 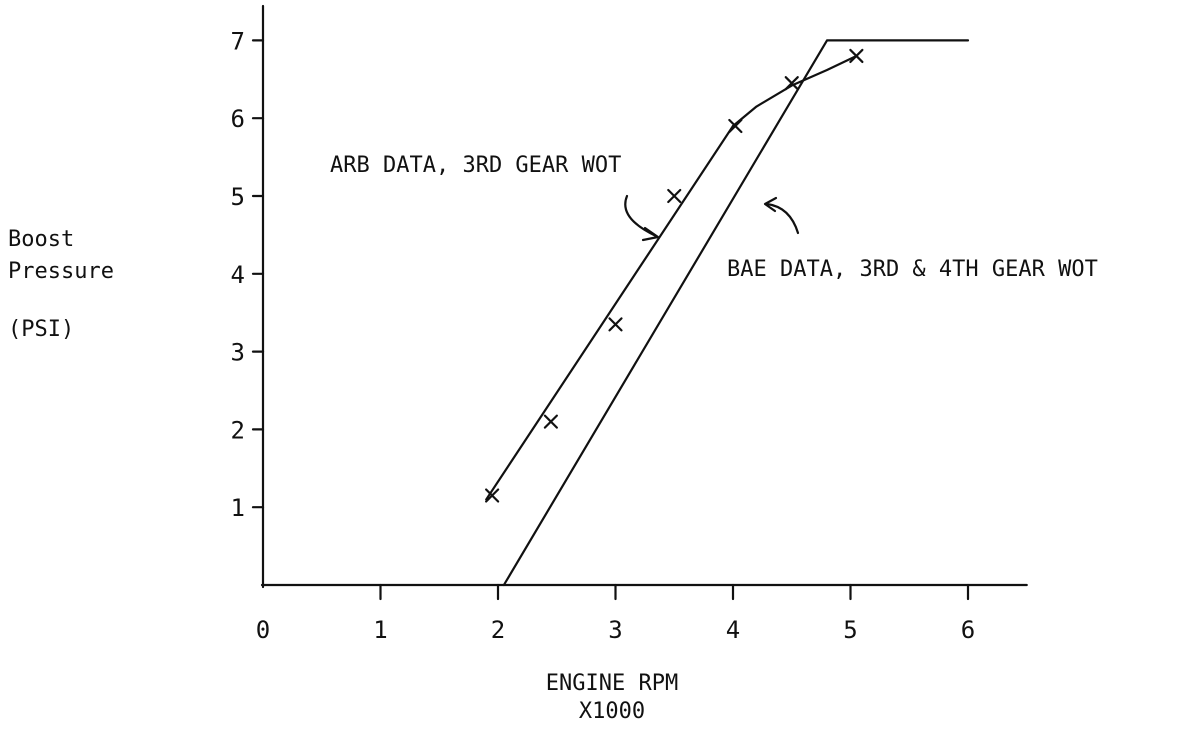 What do you see at coordinates (380, 630) in the screenshot?
I see `x-tick-label-1: 1` at bounding box center [380, 630].